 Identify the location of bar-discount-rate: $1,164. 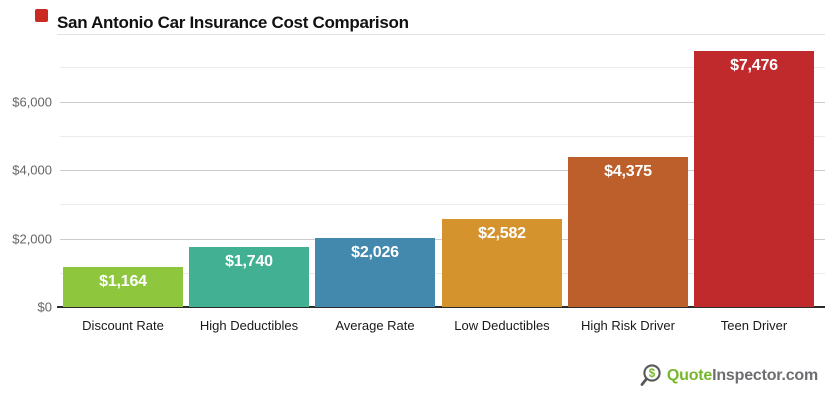
(123, 287).